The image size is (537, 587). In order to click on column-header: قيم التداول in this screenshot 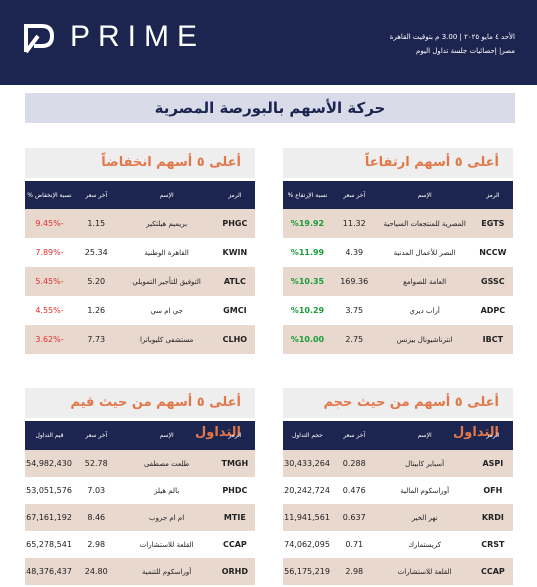, I will do `click(49, 435)`.